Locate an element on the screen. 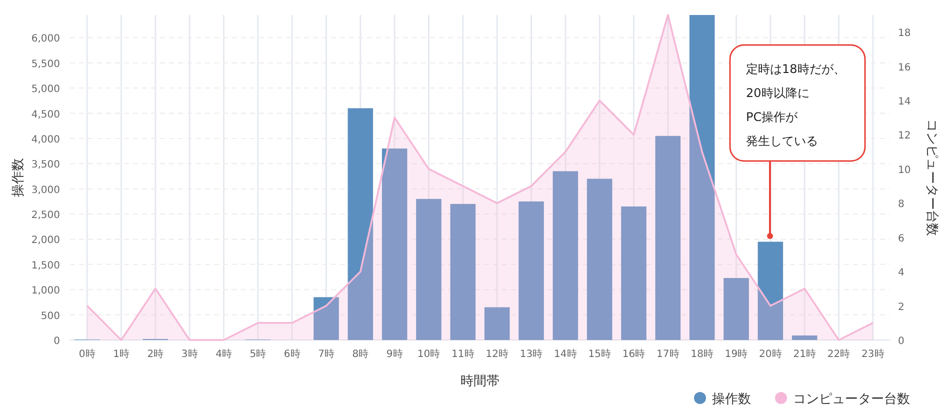  x-tick-label: 22時 is located at coordinates (838, 354).